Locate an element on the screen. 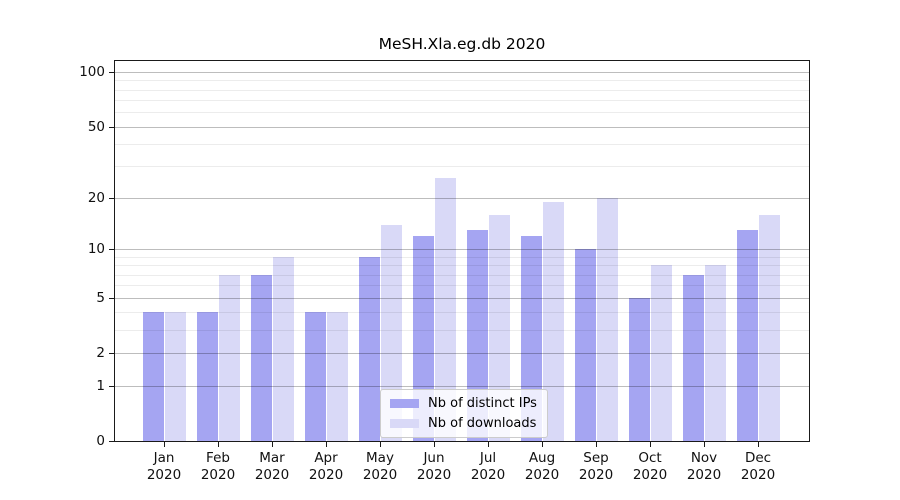 Image resolution: width=900 pixels, height=500 pixels. x-tick-label-dec: Dec 2020 is located at coordinates (758, 466).